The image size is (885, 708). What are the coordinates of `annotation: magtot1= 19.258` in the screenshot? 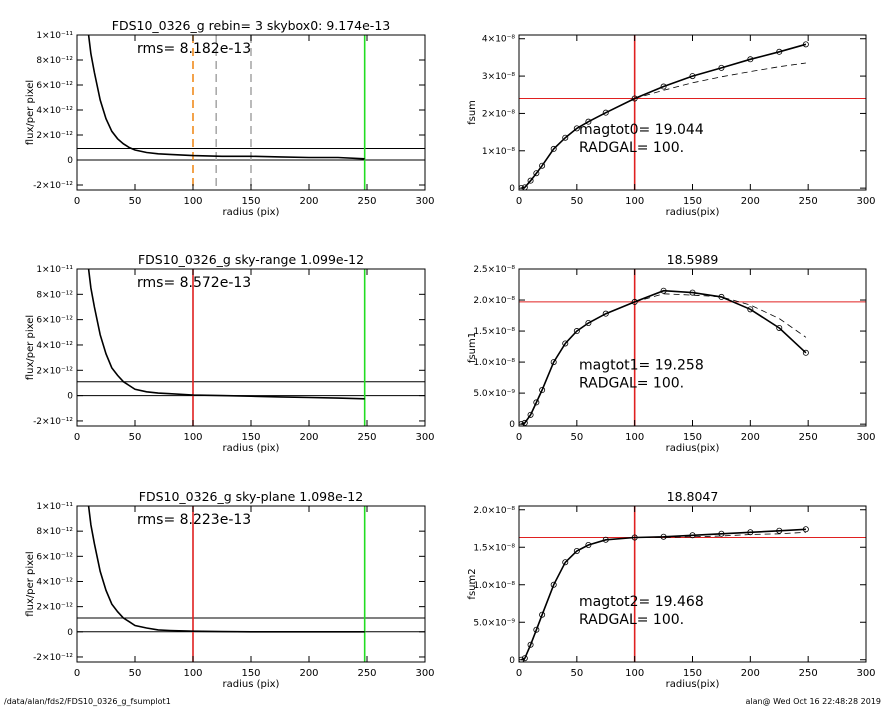 It's located at (641, 365).